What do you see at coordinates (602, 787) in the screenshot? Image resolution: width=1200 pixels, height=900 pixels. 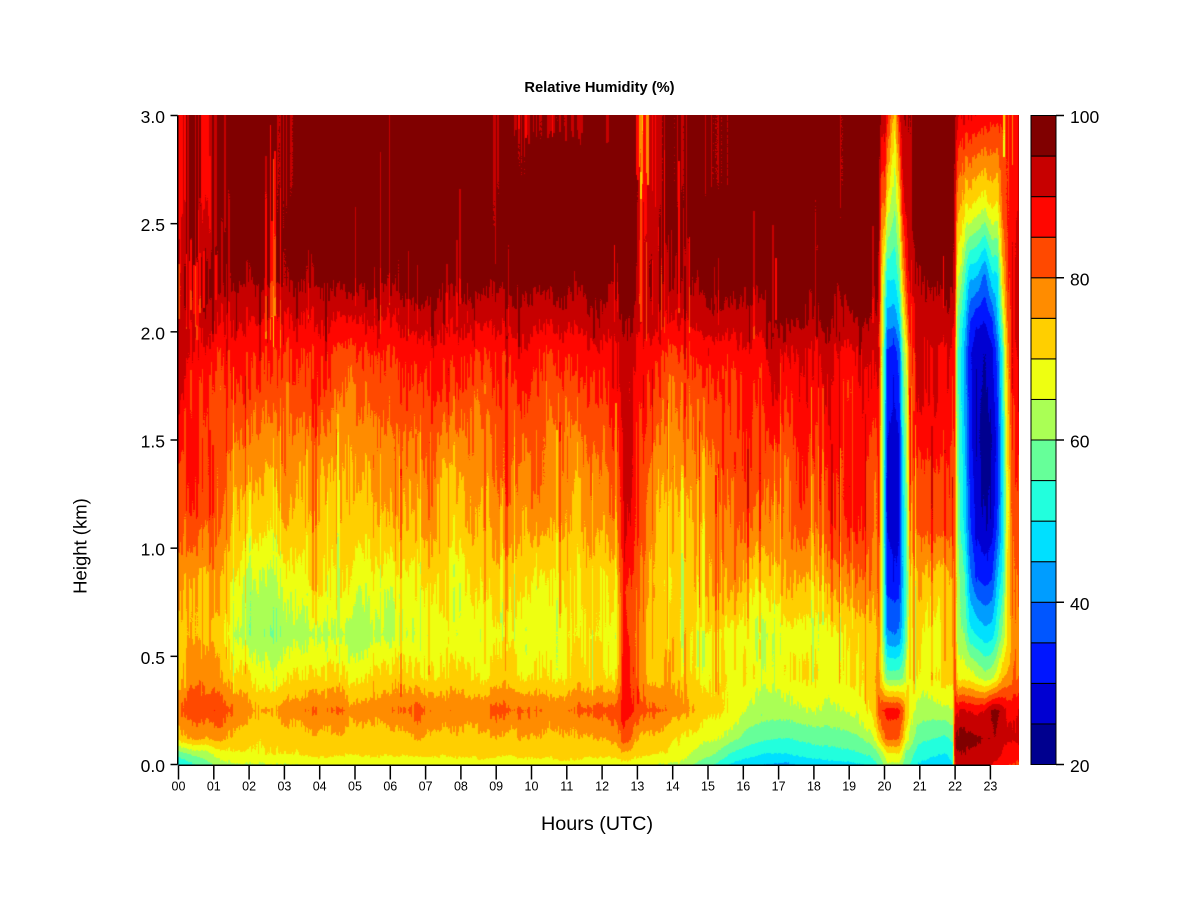 I see `svg-text: 12` at bounding box center [602, 787].